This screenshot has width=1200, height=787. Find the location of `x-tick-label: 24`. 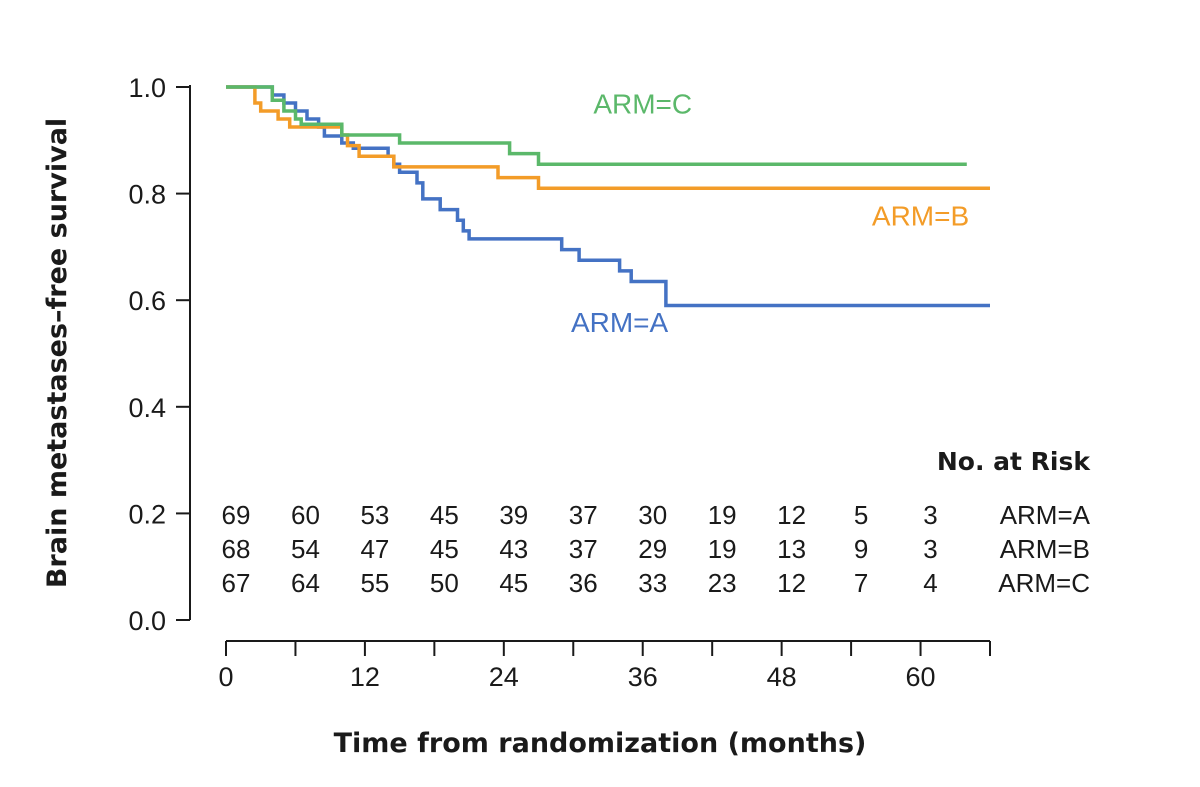

x-tick-label: 24 is located at coordinates (504, 677).